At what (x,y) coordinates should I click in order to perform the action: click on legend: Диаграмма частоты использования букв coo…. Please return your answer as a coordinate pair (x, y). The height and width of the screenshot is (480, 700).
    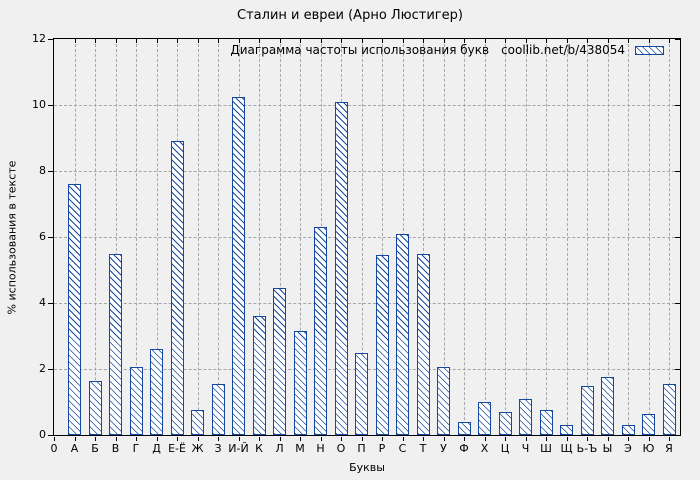
    Looking at the image, I should click on (447, 50).